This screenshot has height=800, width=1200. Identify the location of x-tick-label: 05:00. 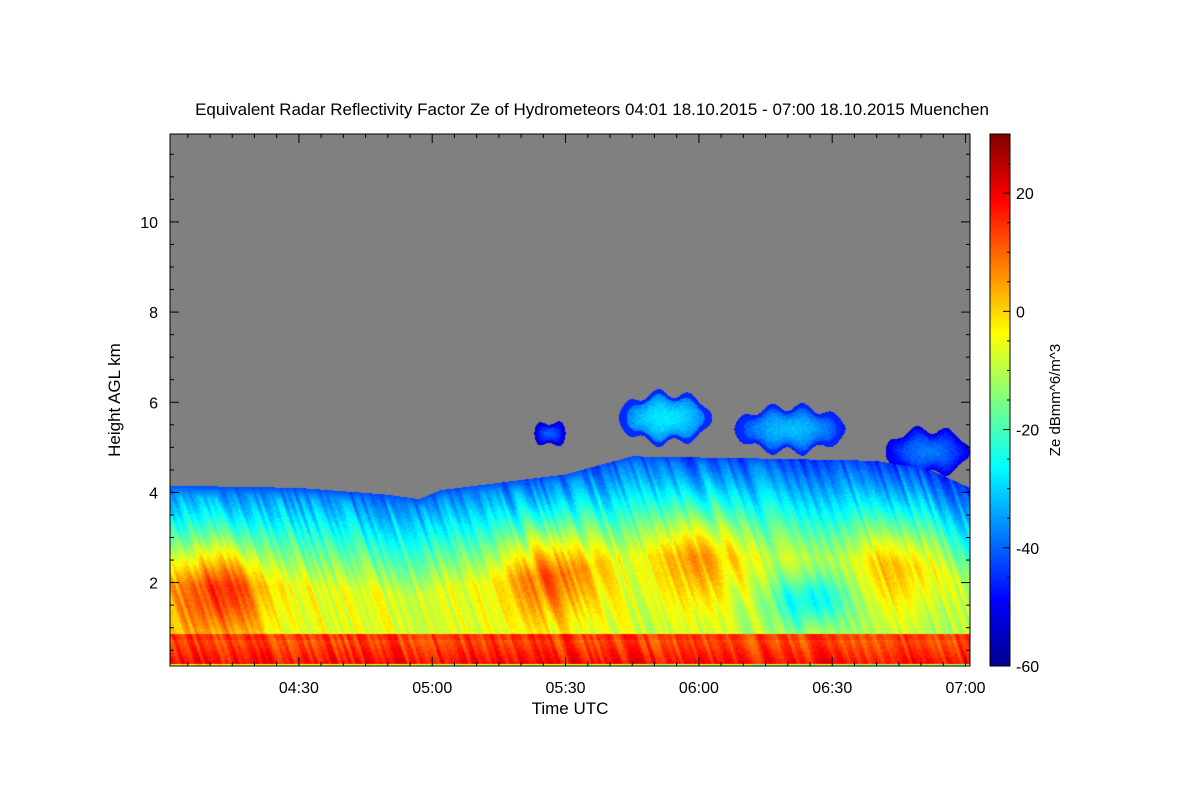
(432, 688).